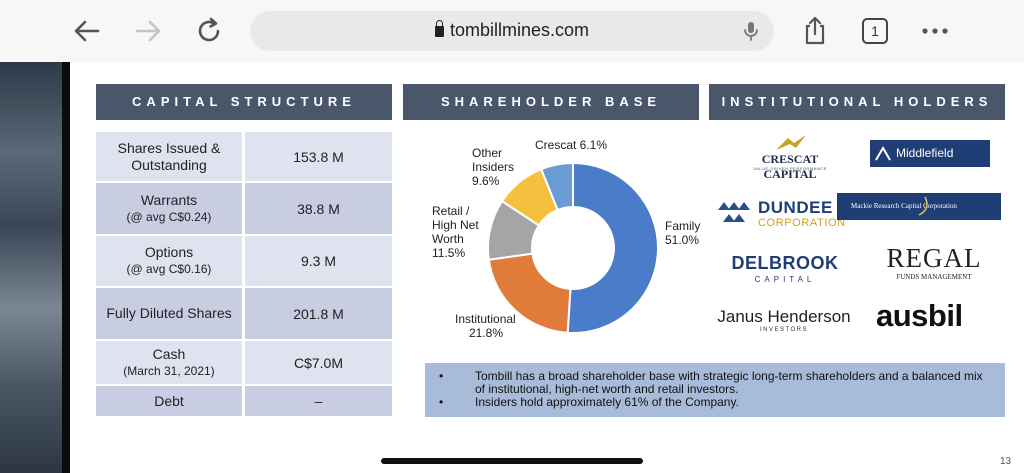 Image resolution: width=1024 pixels, height=473 pixels. Describe the element at coordinates (780, 214) in the screenshot. I see `dundee-corporation-logo: DUNDEE CORPORATION` at that location.